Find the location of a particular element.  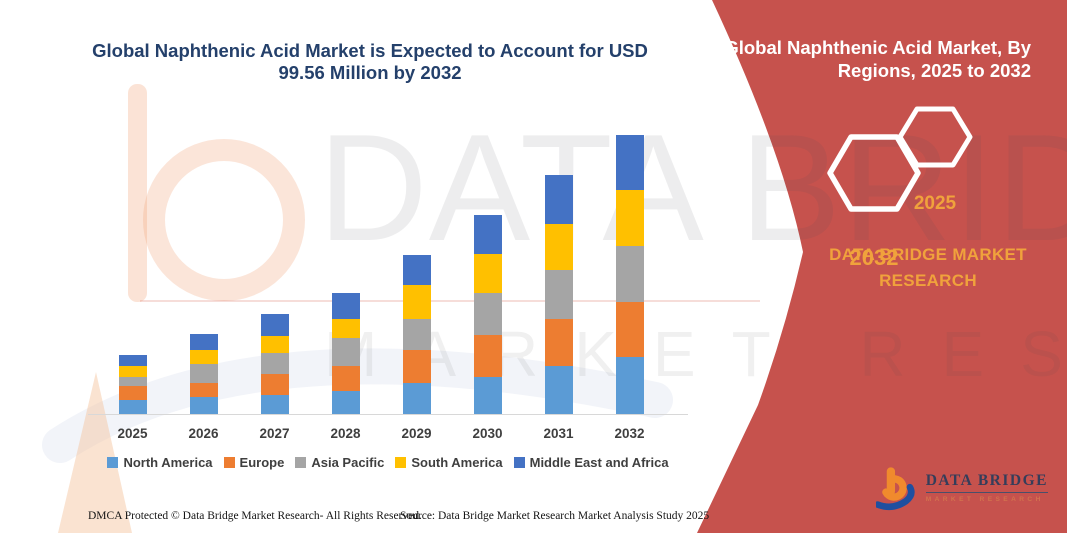

watermark-text-line2: MARKET RESEARCH is located at coordinates (695, 354).